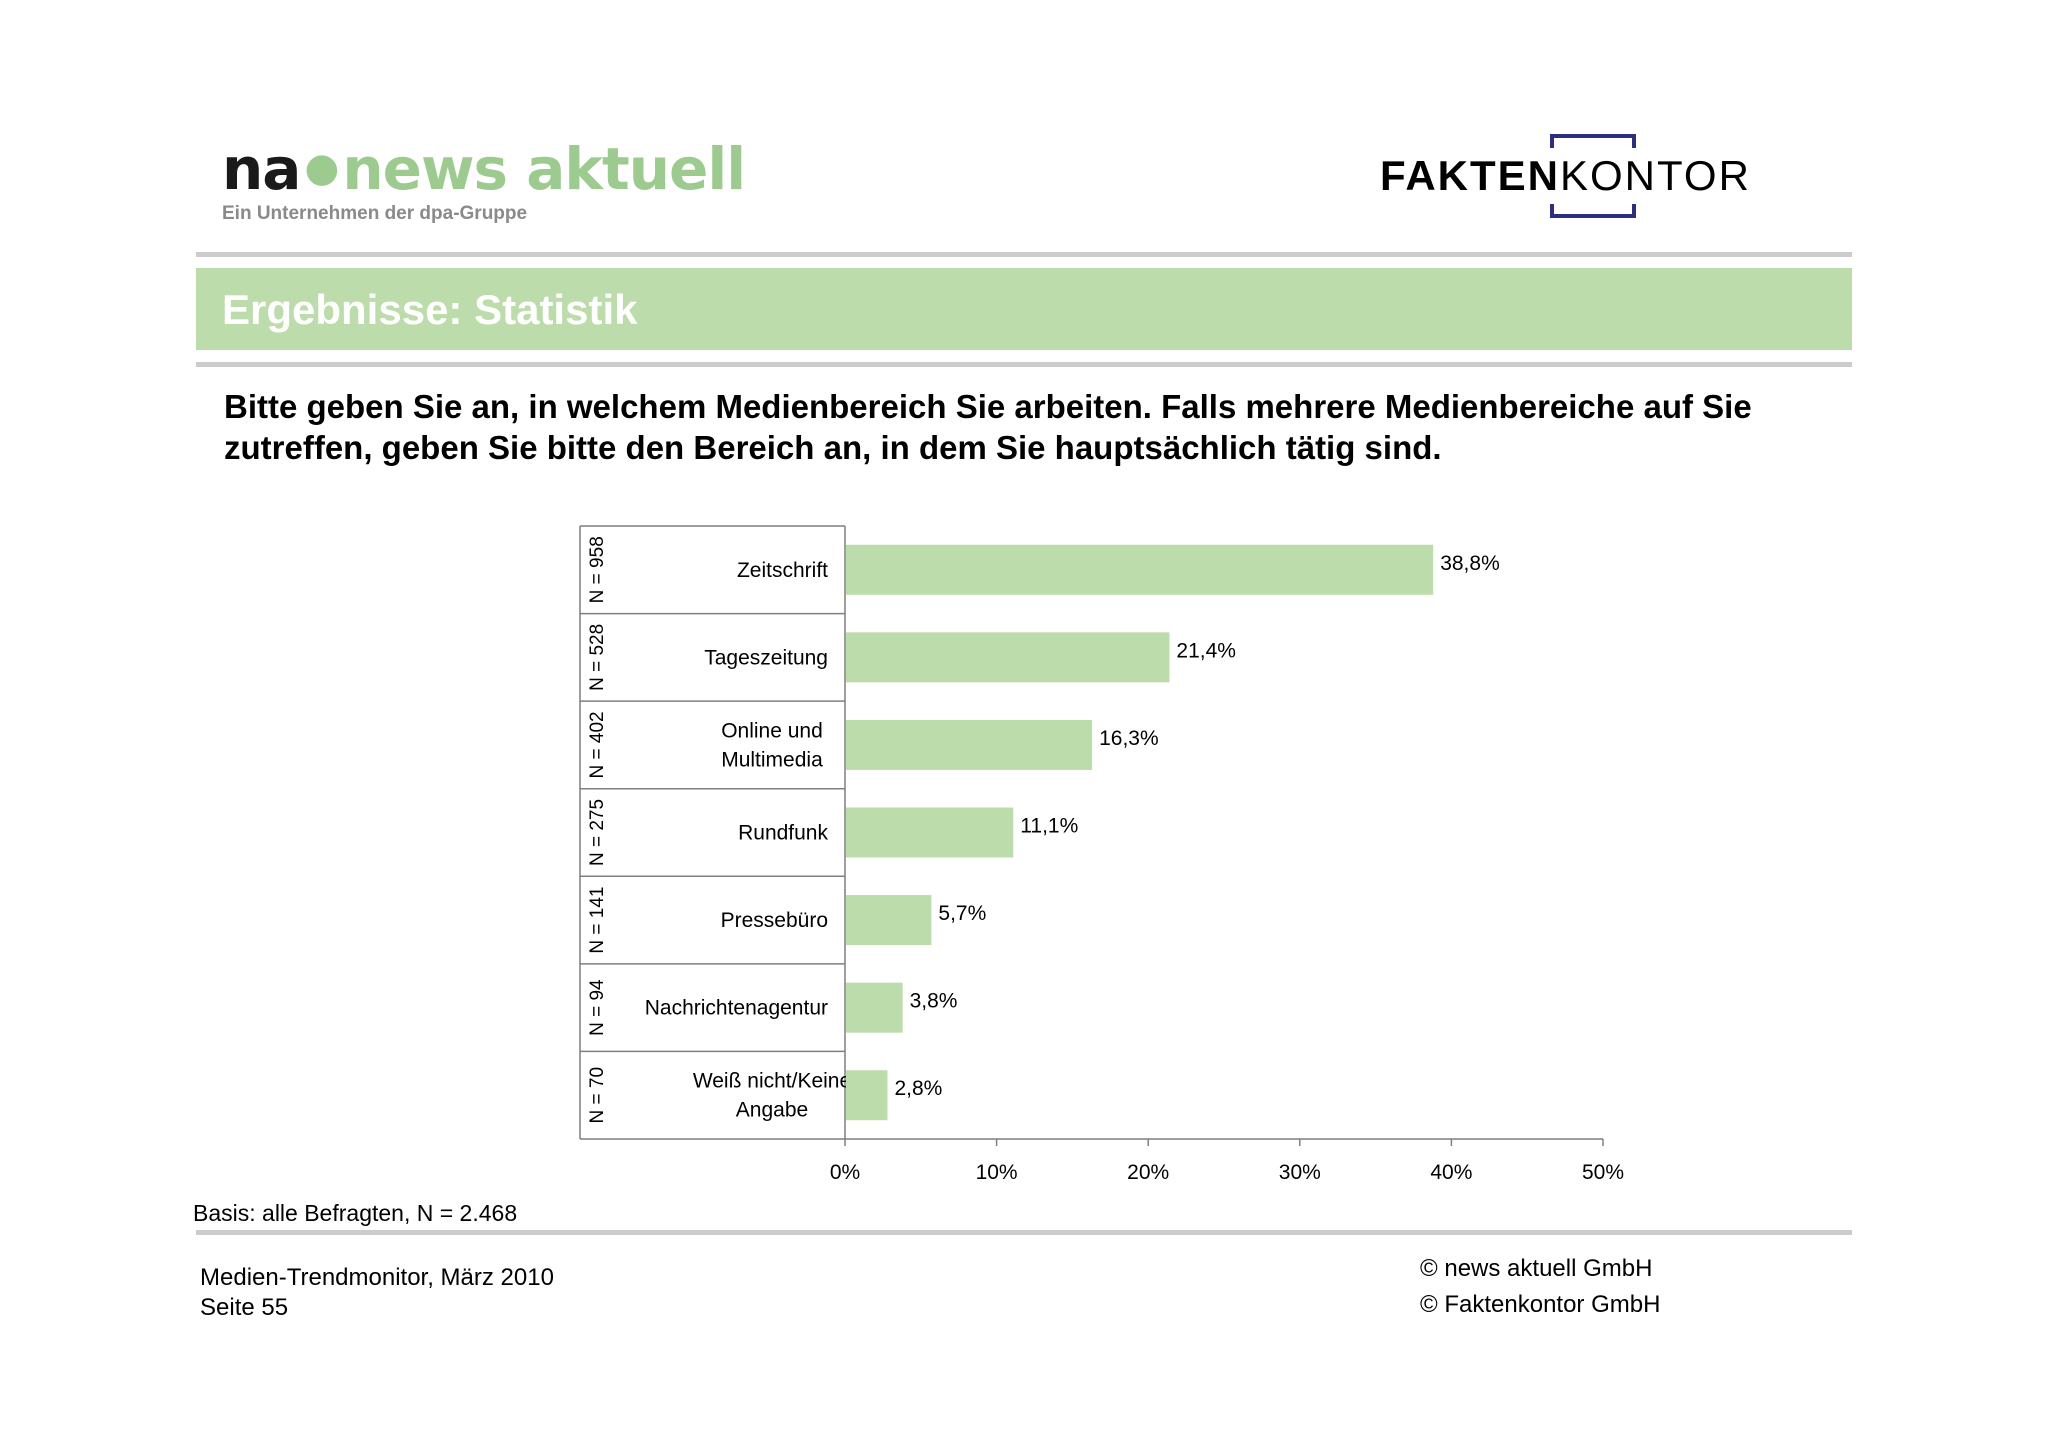  I want to click on footer-right: © news aktuell GmbH © Faktenkontor GmbH, so click(1540, 1287).